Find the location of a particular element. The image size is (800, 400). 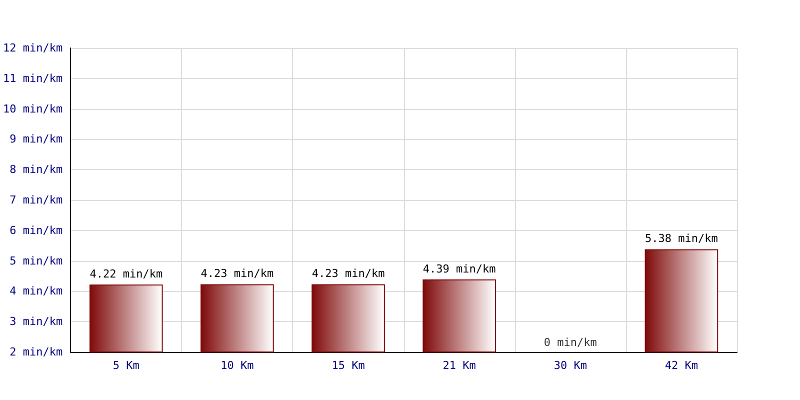

x-tick-label: 30 Km is located at coordinates (571, 365).